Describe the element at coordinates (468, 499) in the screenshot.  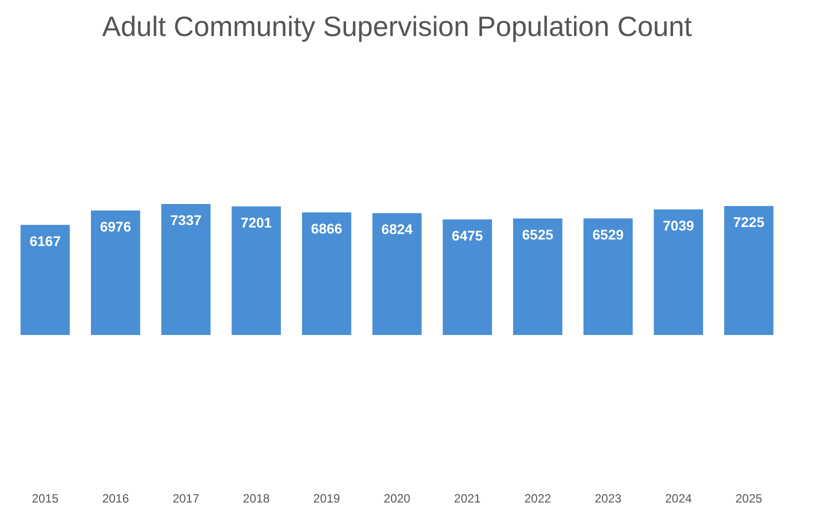
I see `x-tick-label: 2021` at that location.